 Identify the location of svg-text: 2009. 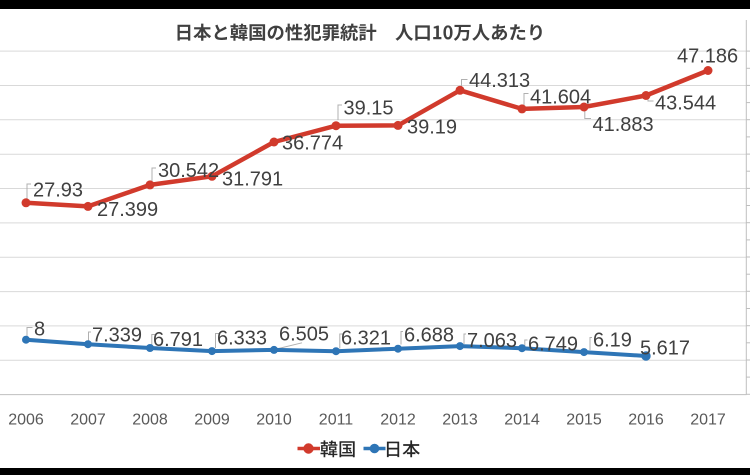
(212, 420).